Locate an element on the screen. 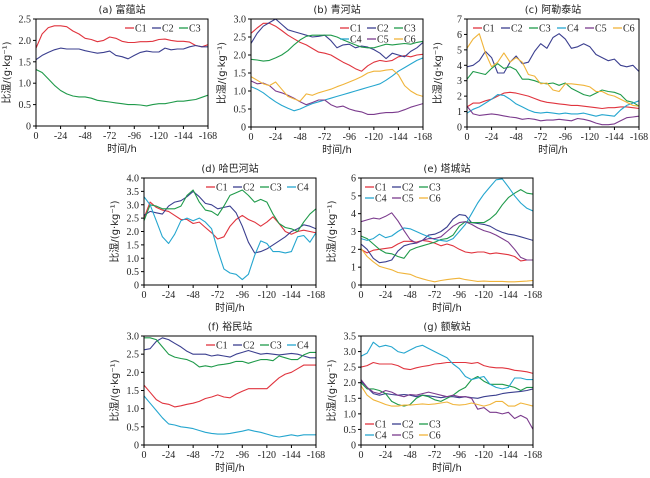 The image size is (650, 478). panel-title: (b) 青河站 is located at coordinates (336, 9).